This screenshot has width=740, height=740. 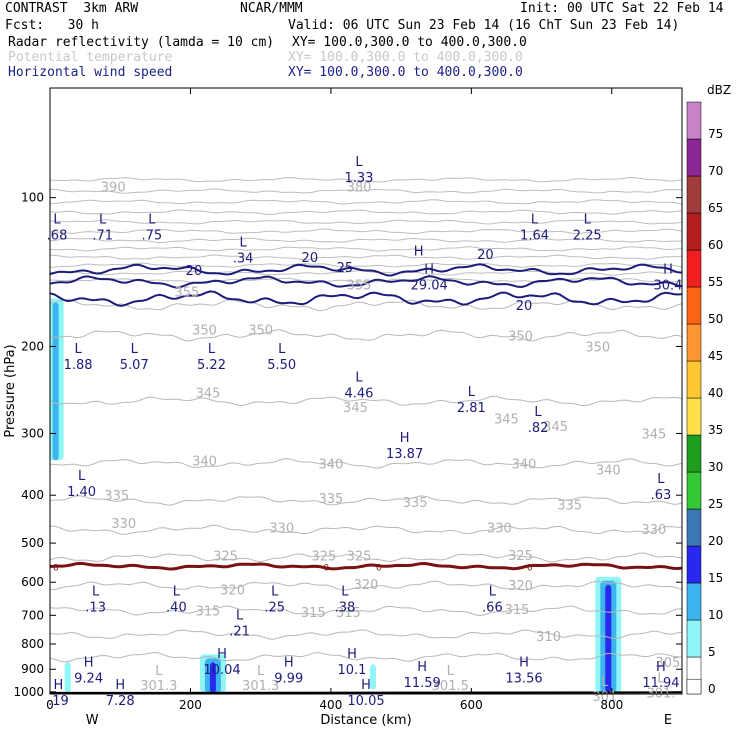 What do you see at coordinates (32, 543) in the screenshot?
I see `y-tick-label: 500` at bounding box center [32, 543].